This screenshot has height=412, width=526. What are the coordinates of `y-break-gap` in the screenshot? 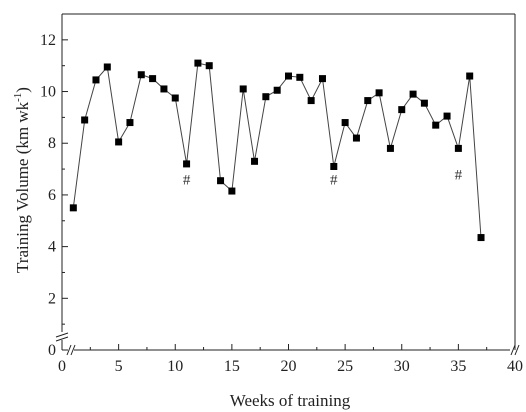 It's located at (62, 336).